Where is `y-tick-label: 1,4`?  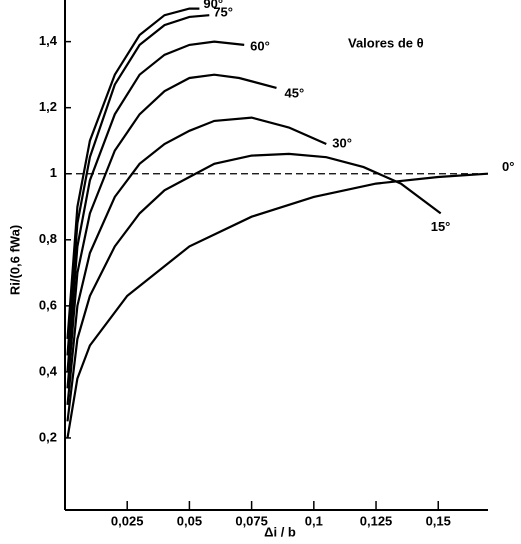 y-tick-label: 1,4 is located at coordinates (48, 40).